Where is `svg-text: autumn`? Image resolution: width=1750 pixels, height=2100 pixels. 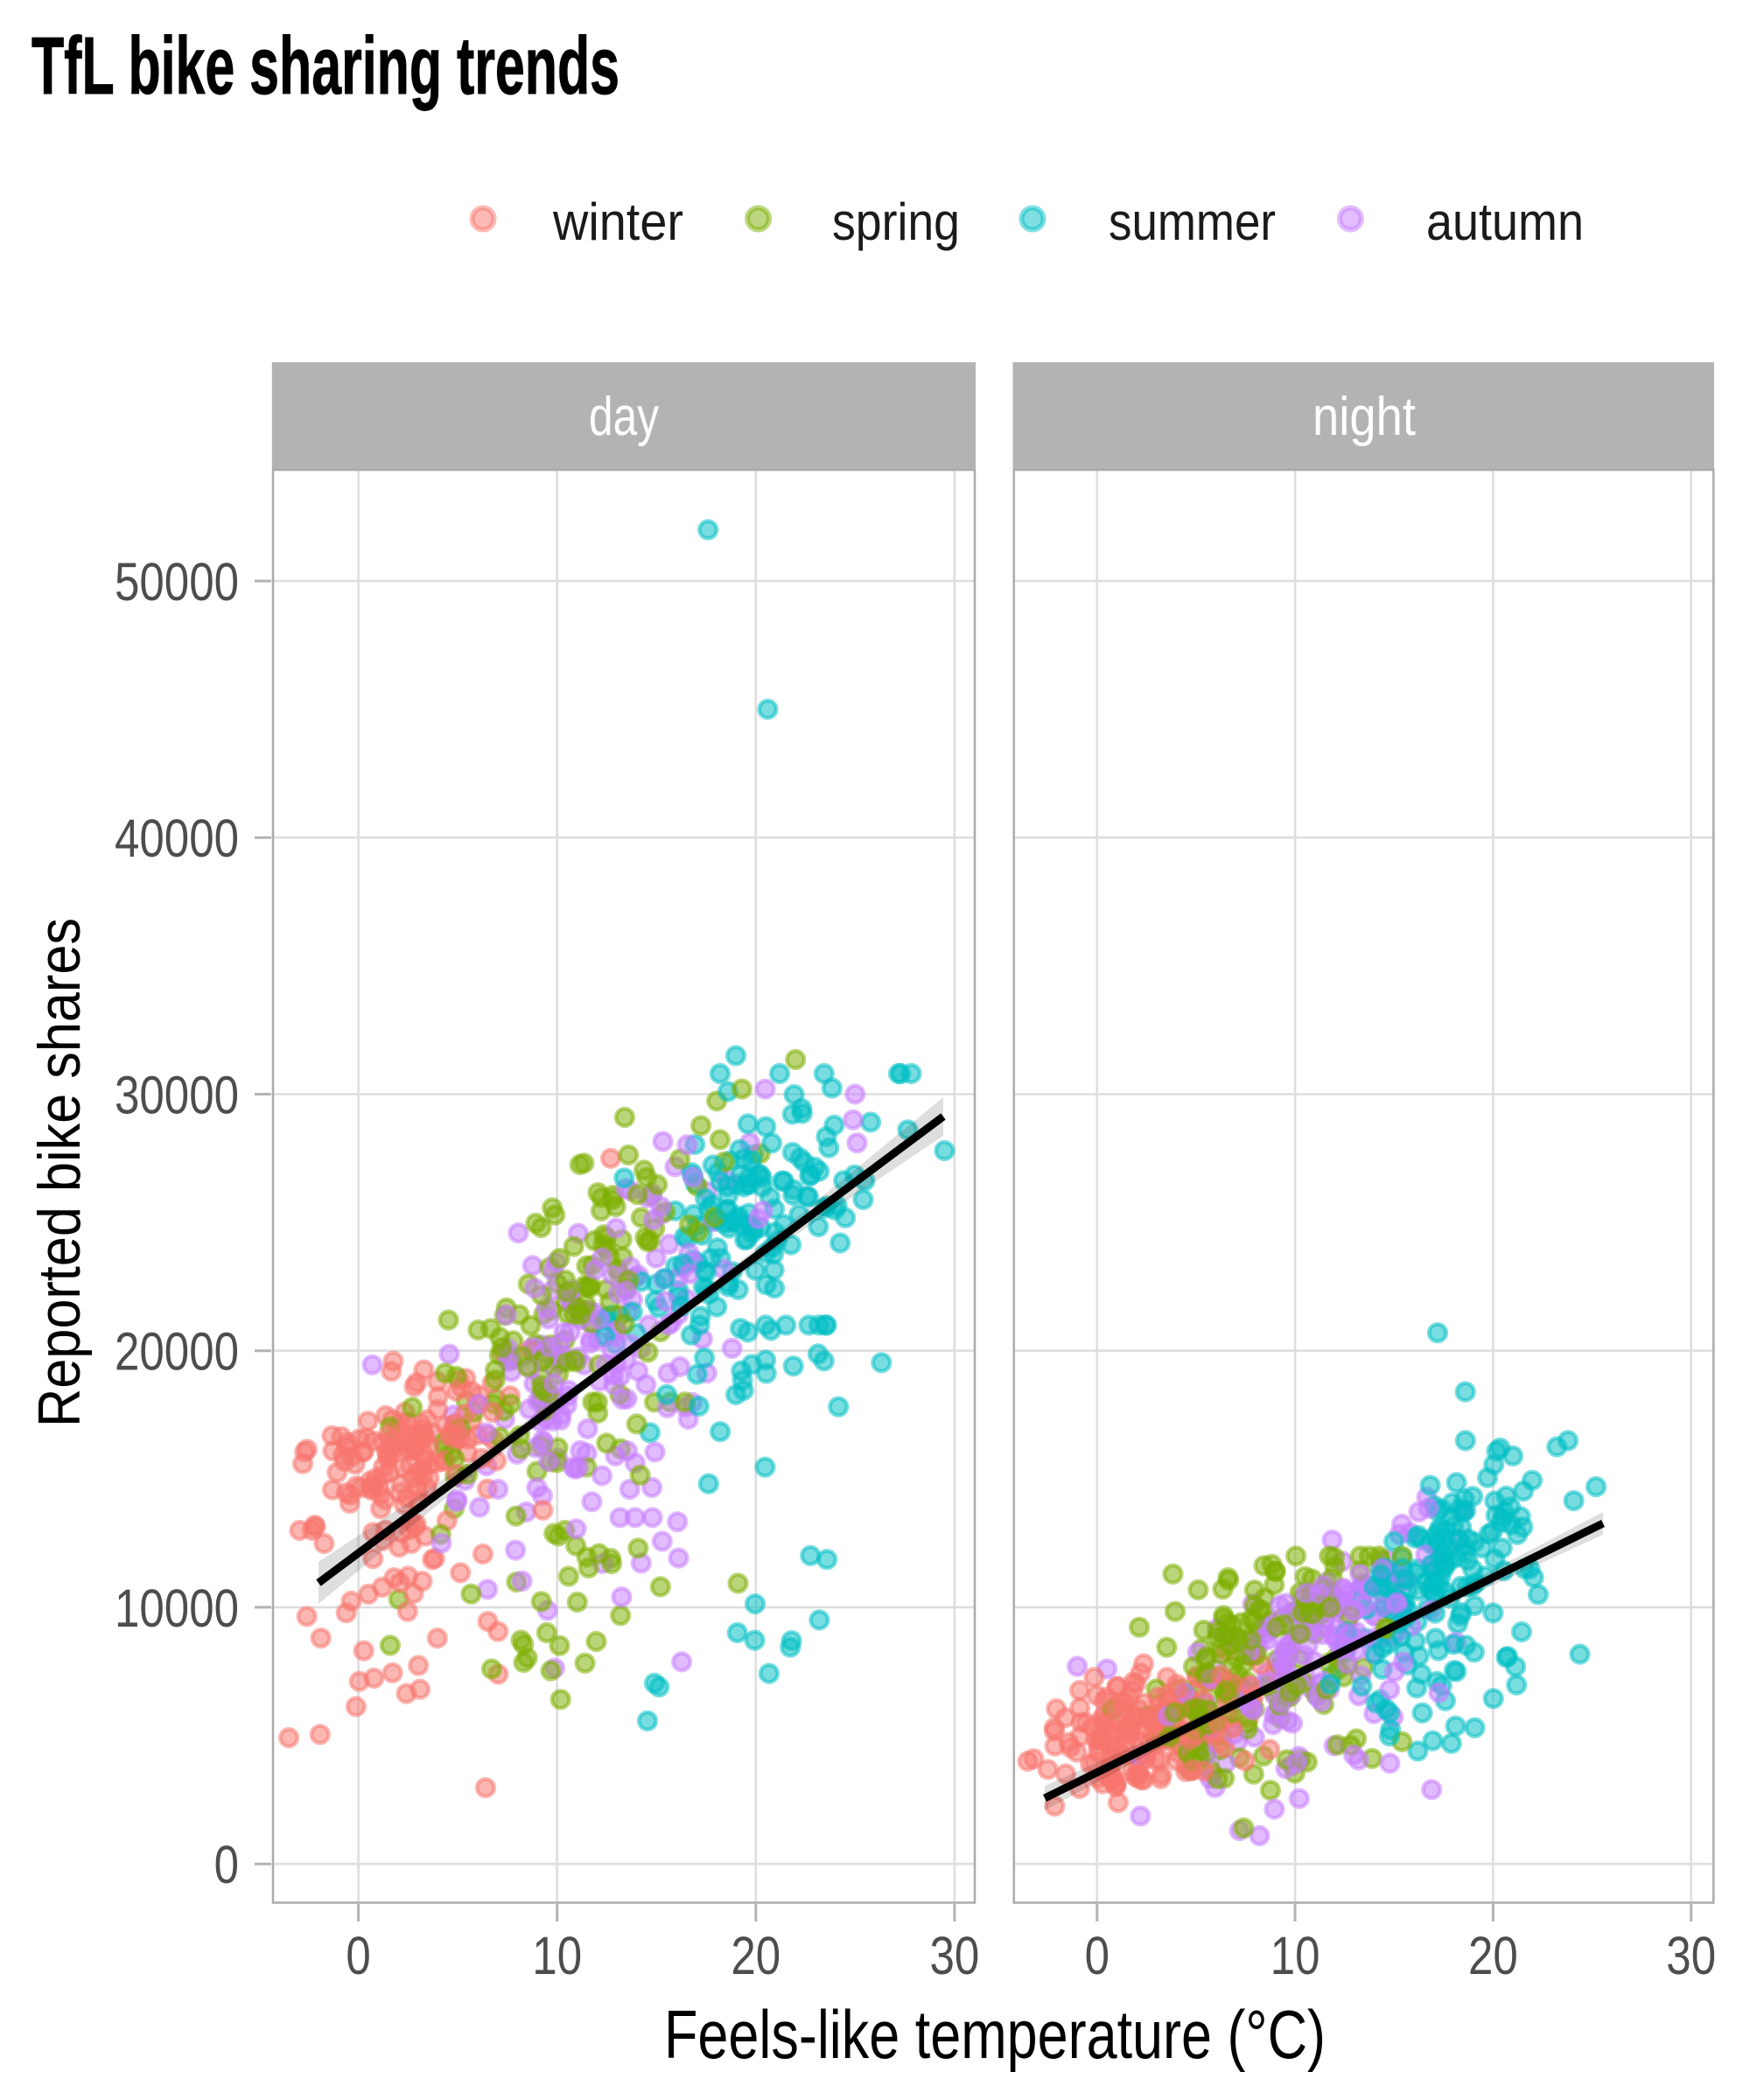
svg-text: autumn is located at coordinates (1505, 221).